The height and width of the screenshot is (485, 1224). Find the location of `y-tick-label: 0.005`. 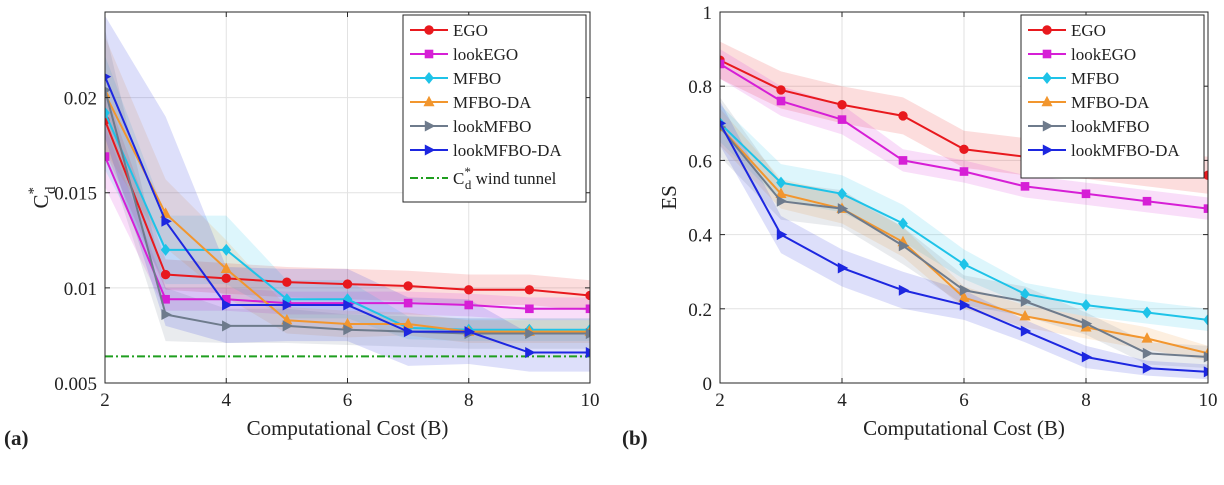

y-tick-label: 0.005 is located at coordinates (75, 384).